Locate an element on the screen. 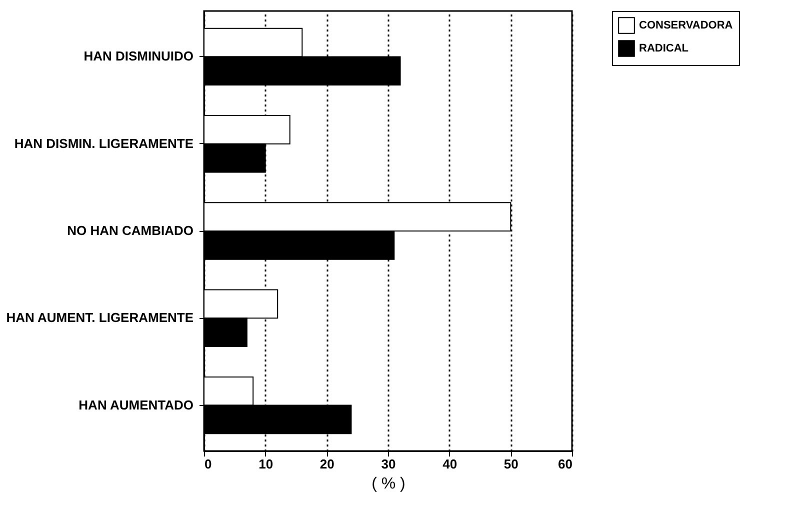 This screenshot has height=508, width=792. x-tick-label: 10 is located at coordinates (266, 464).